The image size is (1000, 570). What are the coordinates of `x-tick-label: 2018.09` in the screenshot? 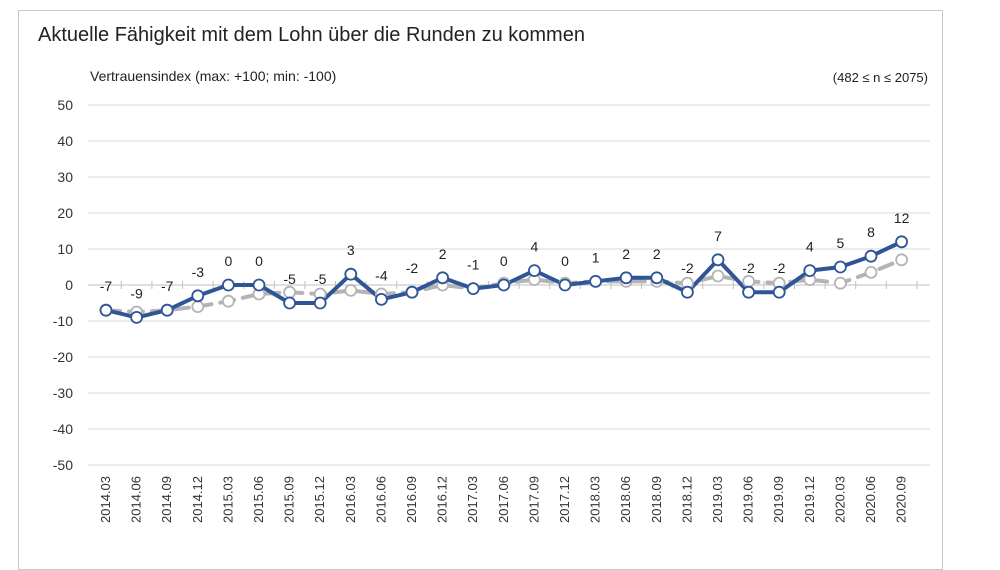 It's located at (656, 499).